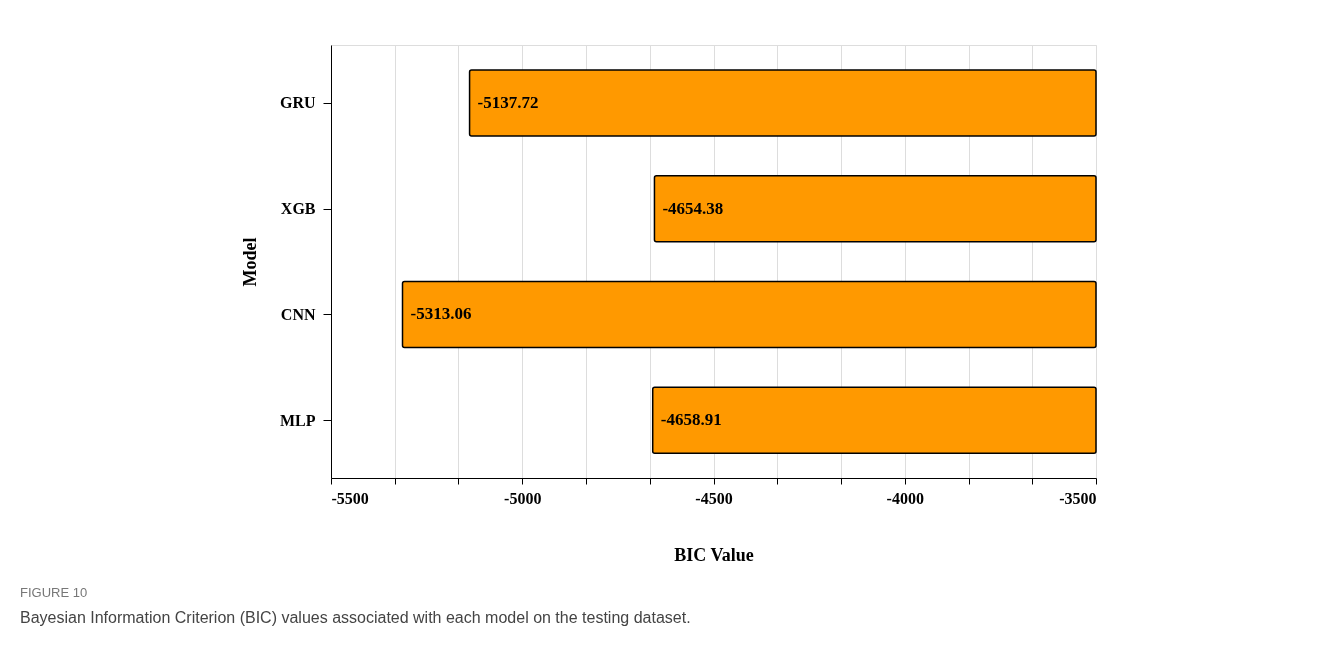 The image size is (1329, 659). Describe the element at coordinates (297, 103) in the screenshot. I see `y-tick-label: GRU` at that location.